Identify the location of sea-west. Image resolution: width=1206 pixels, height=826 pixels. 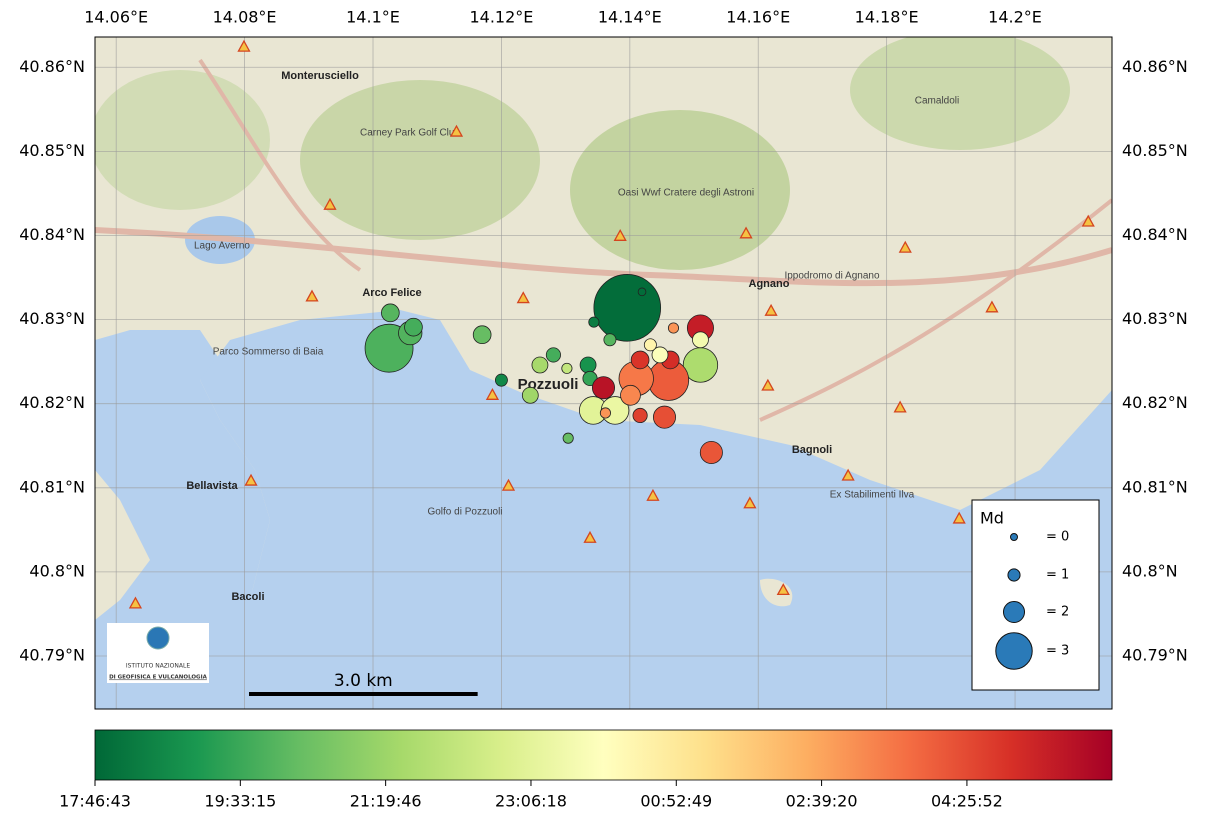
(182, 519).